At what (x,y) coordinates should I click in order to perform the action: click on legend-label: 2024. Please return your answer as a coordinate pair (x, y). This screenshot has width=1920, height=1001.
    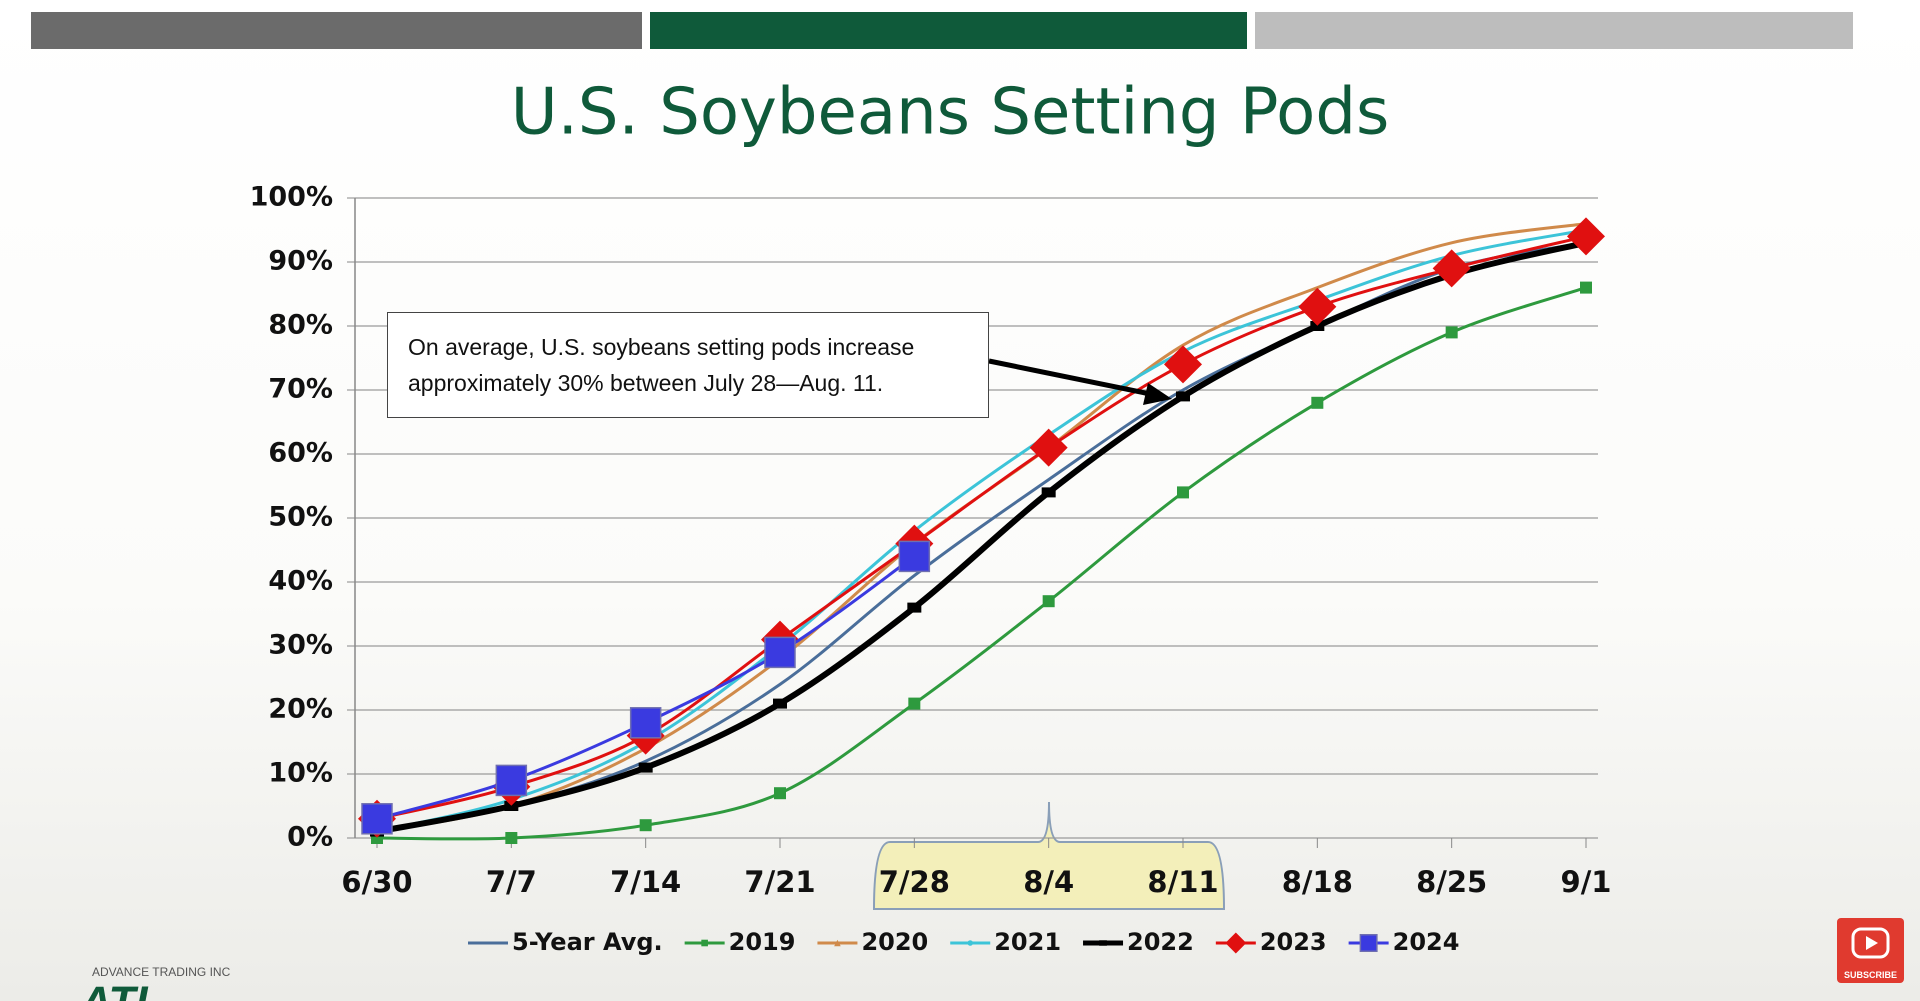
    Looking at the image, I should click on (1426, 942).